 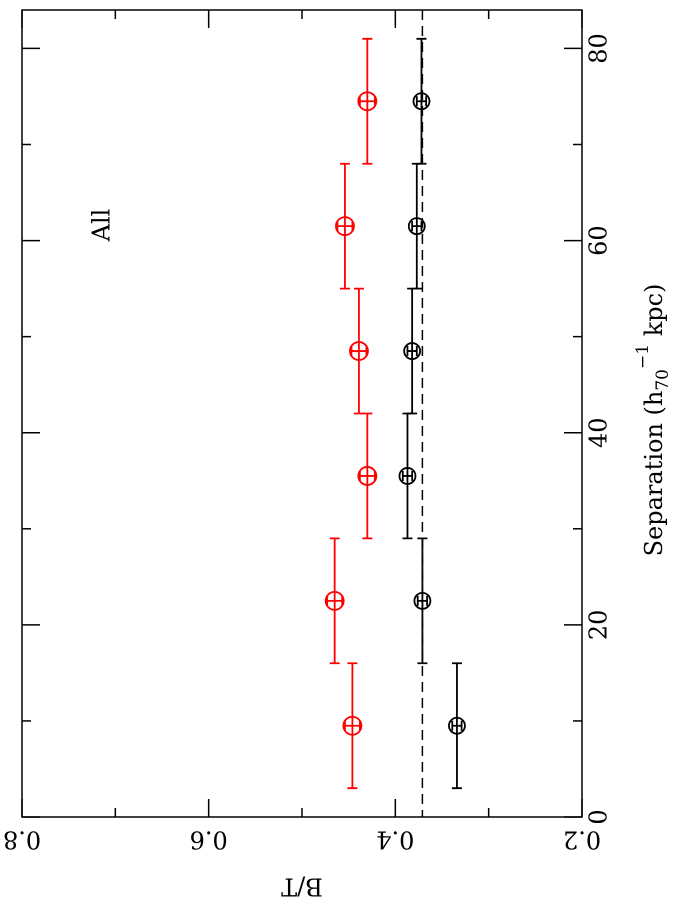 I want to click on x-tick-label: 60, so click(x=599, y=240).